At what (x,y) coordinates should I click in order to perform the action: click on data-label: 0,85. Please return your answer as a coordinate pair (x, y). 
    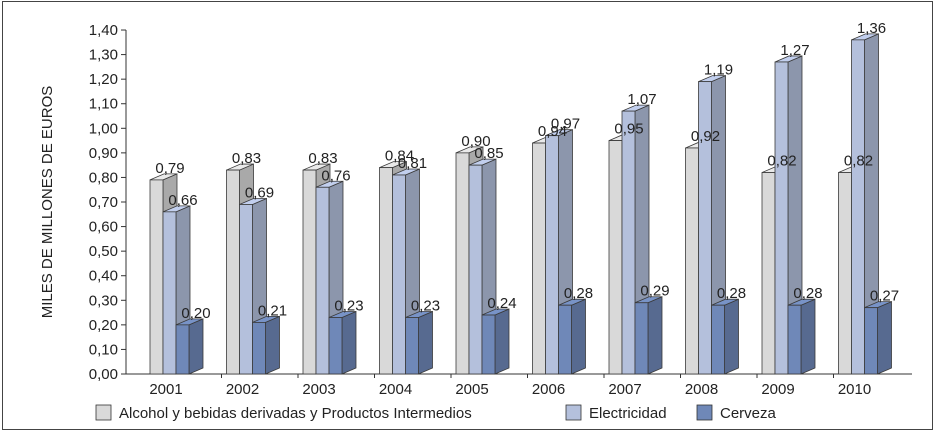
    Looking at the image, I should click on (488, 153).